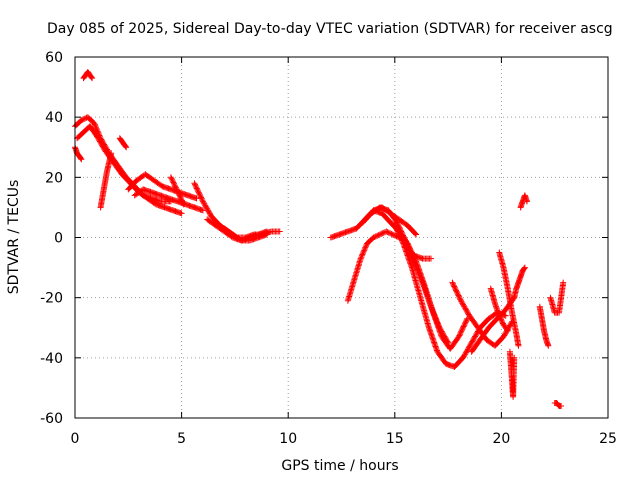 Image resolution: width=640 pixels, height=480 pixels. What do you see at coordinates (14, 237) in the screenshot?
I see `y-axis-title: SDTVAR / TECUs` at bounding box center [14, 237].